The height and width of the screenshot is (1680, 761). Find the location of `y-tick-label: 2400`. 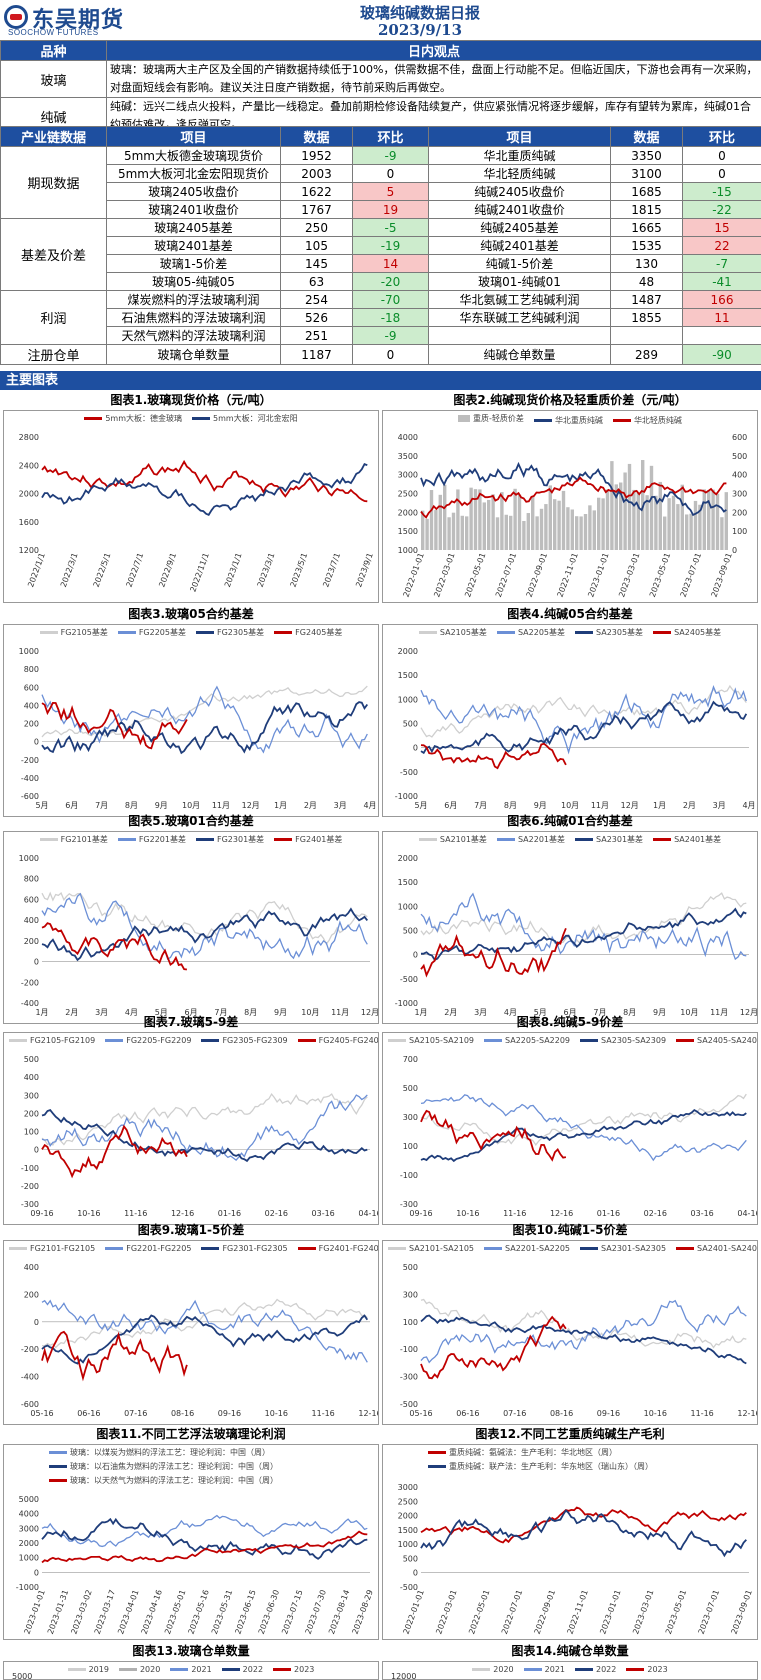

y-tick-label: 2400 is located at coordinates (29, 465).